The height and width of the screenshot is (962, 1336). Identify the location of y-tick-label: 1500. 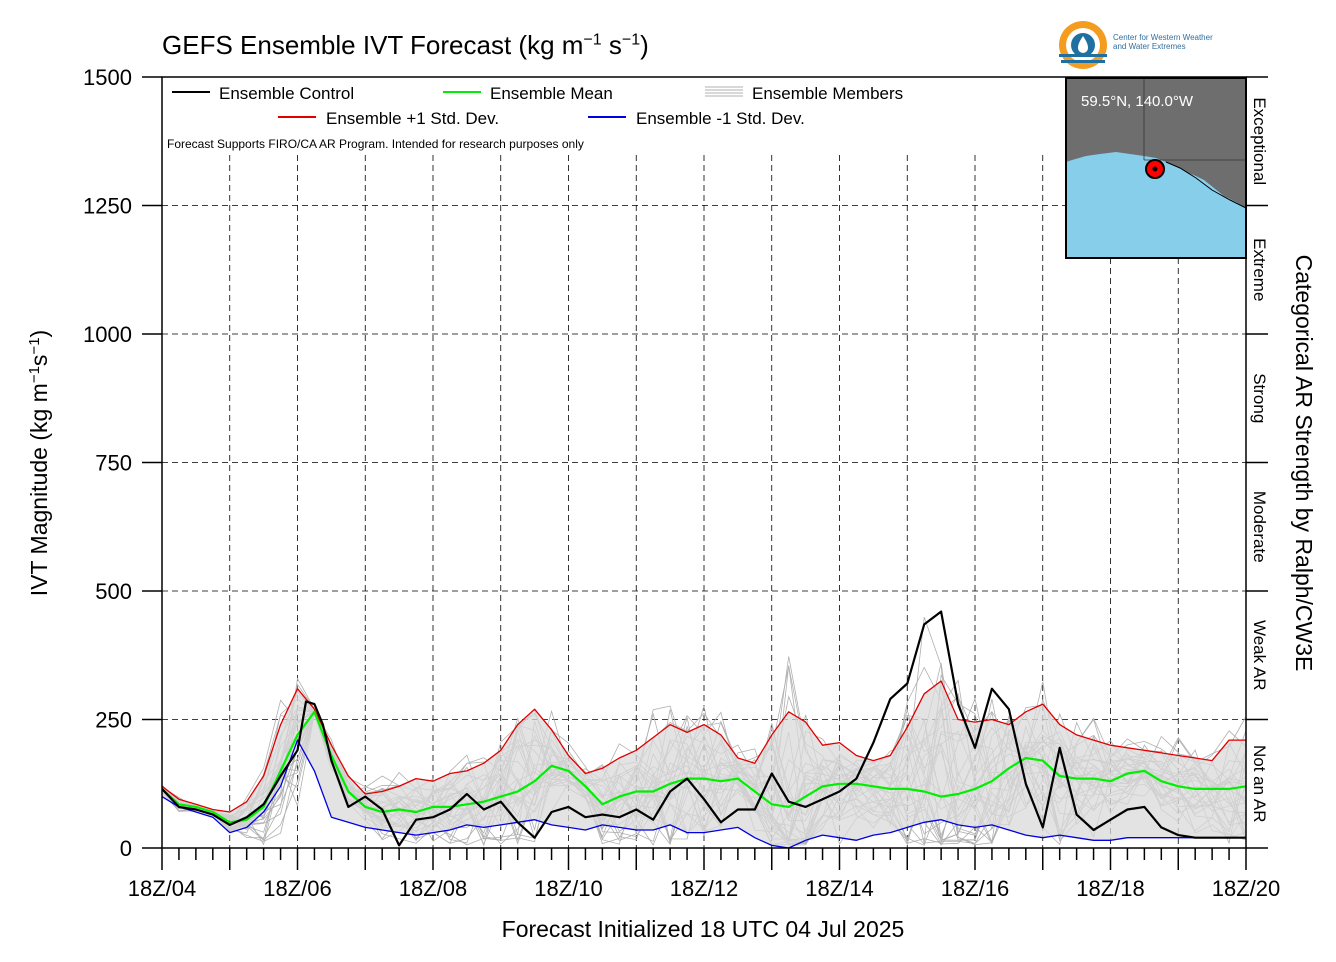
(107, 77).